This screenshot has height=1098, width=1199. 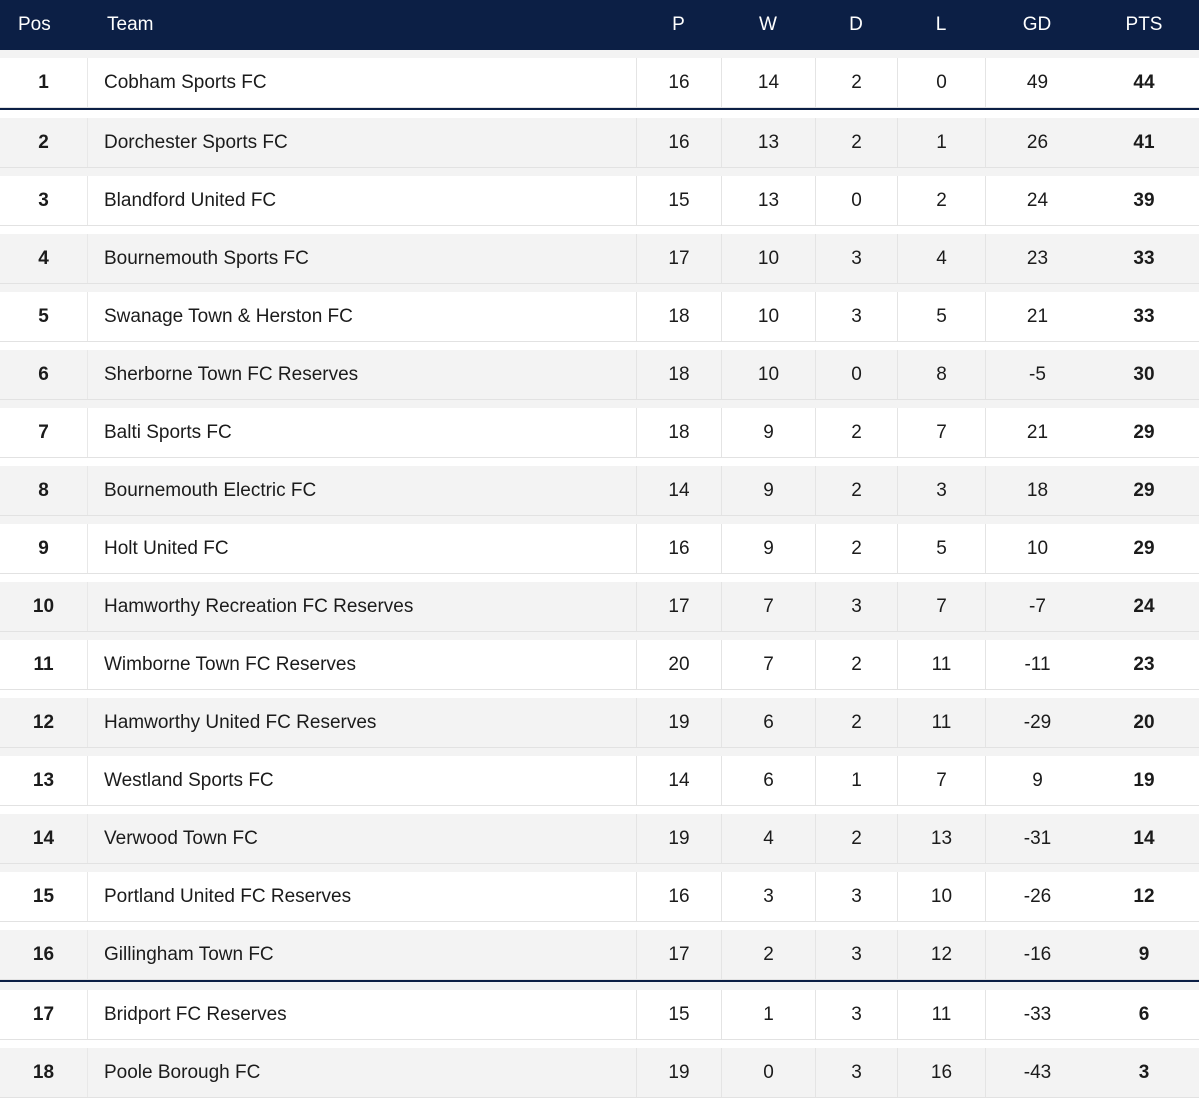 What do you see at coordinates (1037, 1014) in the screenshot?
I see `row-goal-difference: -33` at bounding box center [1037, 1014].